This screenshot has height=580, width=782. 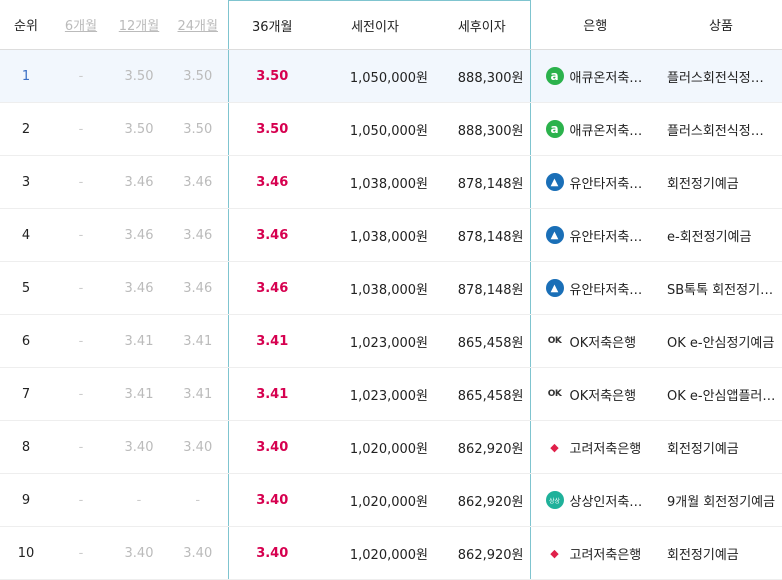 I want to click on header-6-months: 6개월, so click(x=81, y=25).